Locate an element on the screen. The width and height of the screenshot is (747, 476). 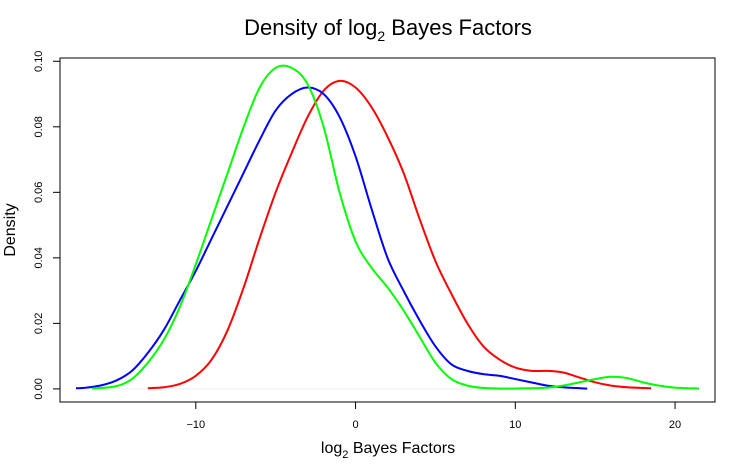
y-axis-title: Density is located at coordinates (10, 229).